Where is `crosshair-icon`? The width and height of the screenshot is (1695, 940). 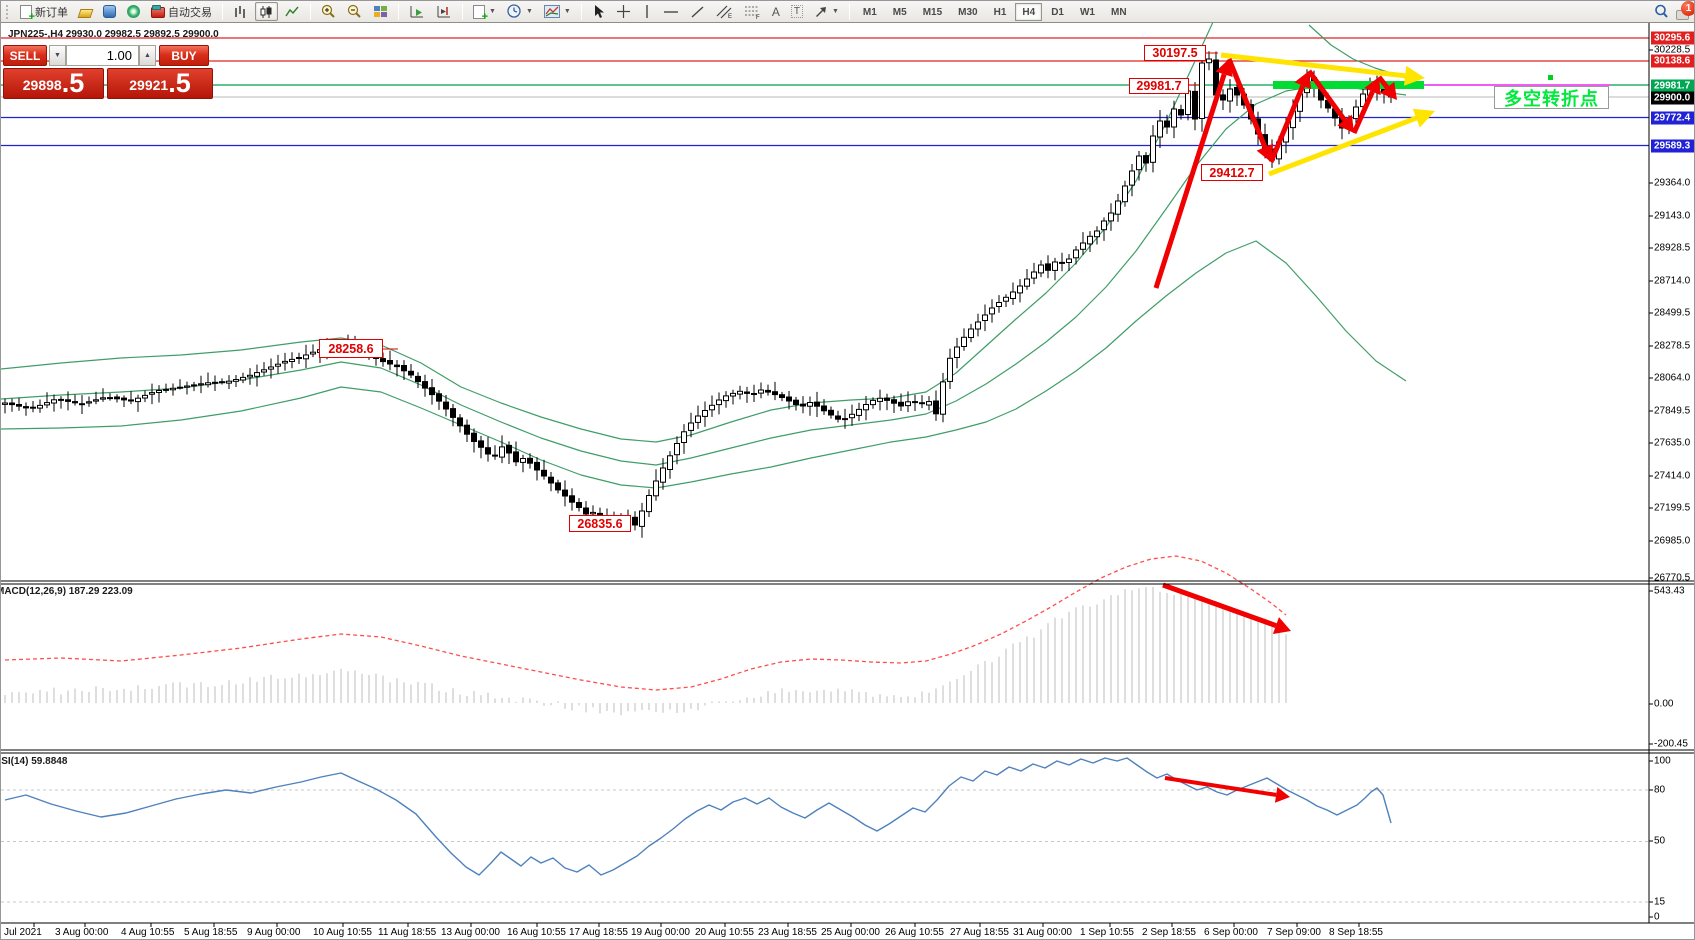
crosshair-icon is located at coordinates (623, 11).